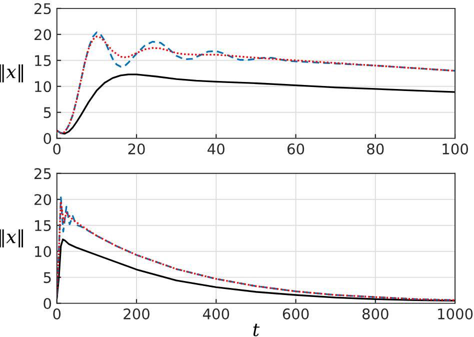  I want to click on x-tick-label: 20, so click(136, 148).